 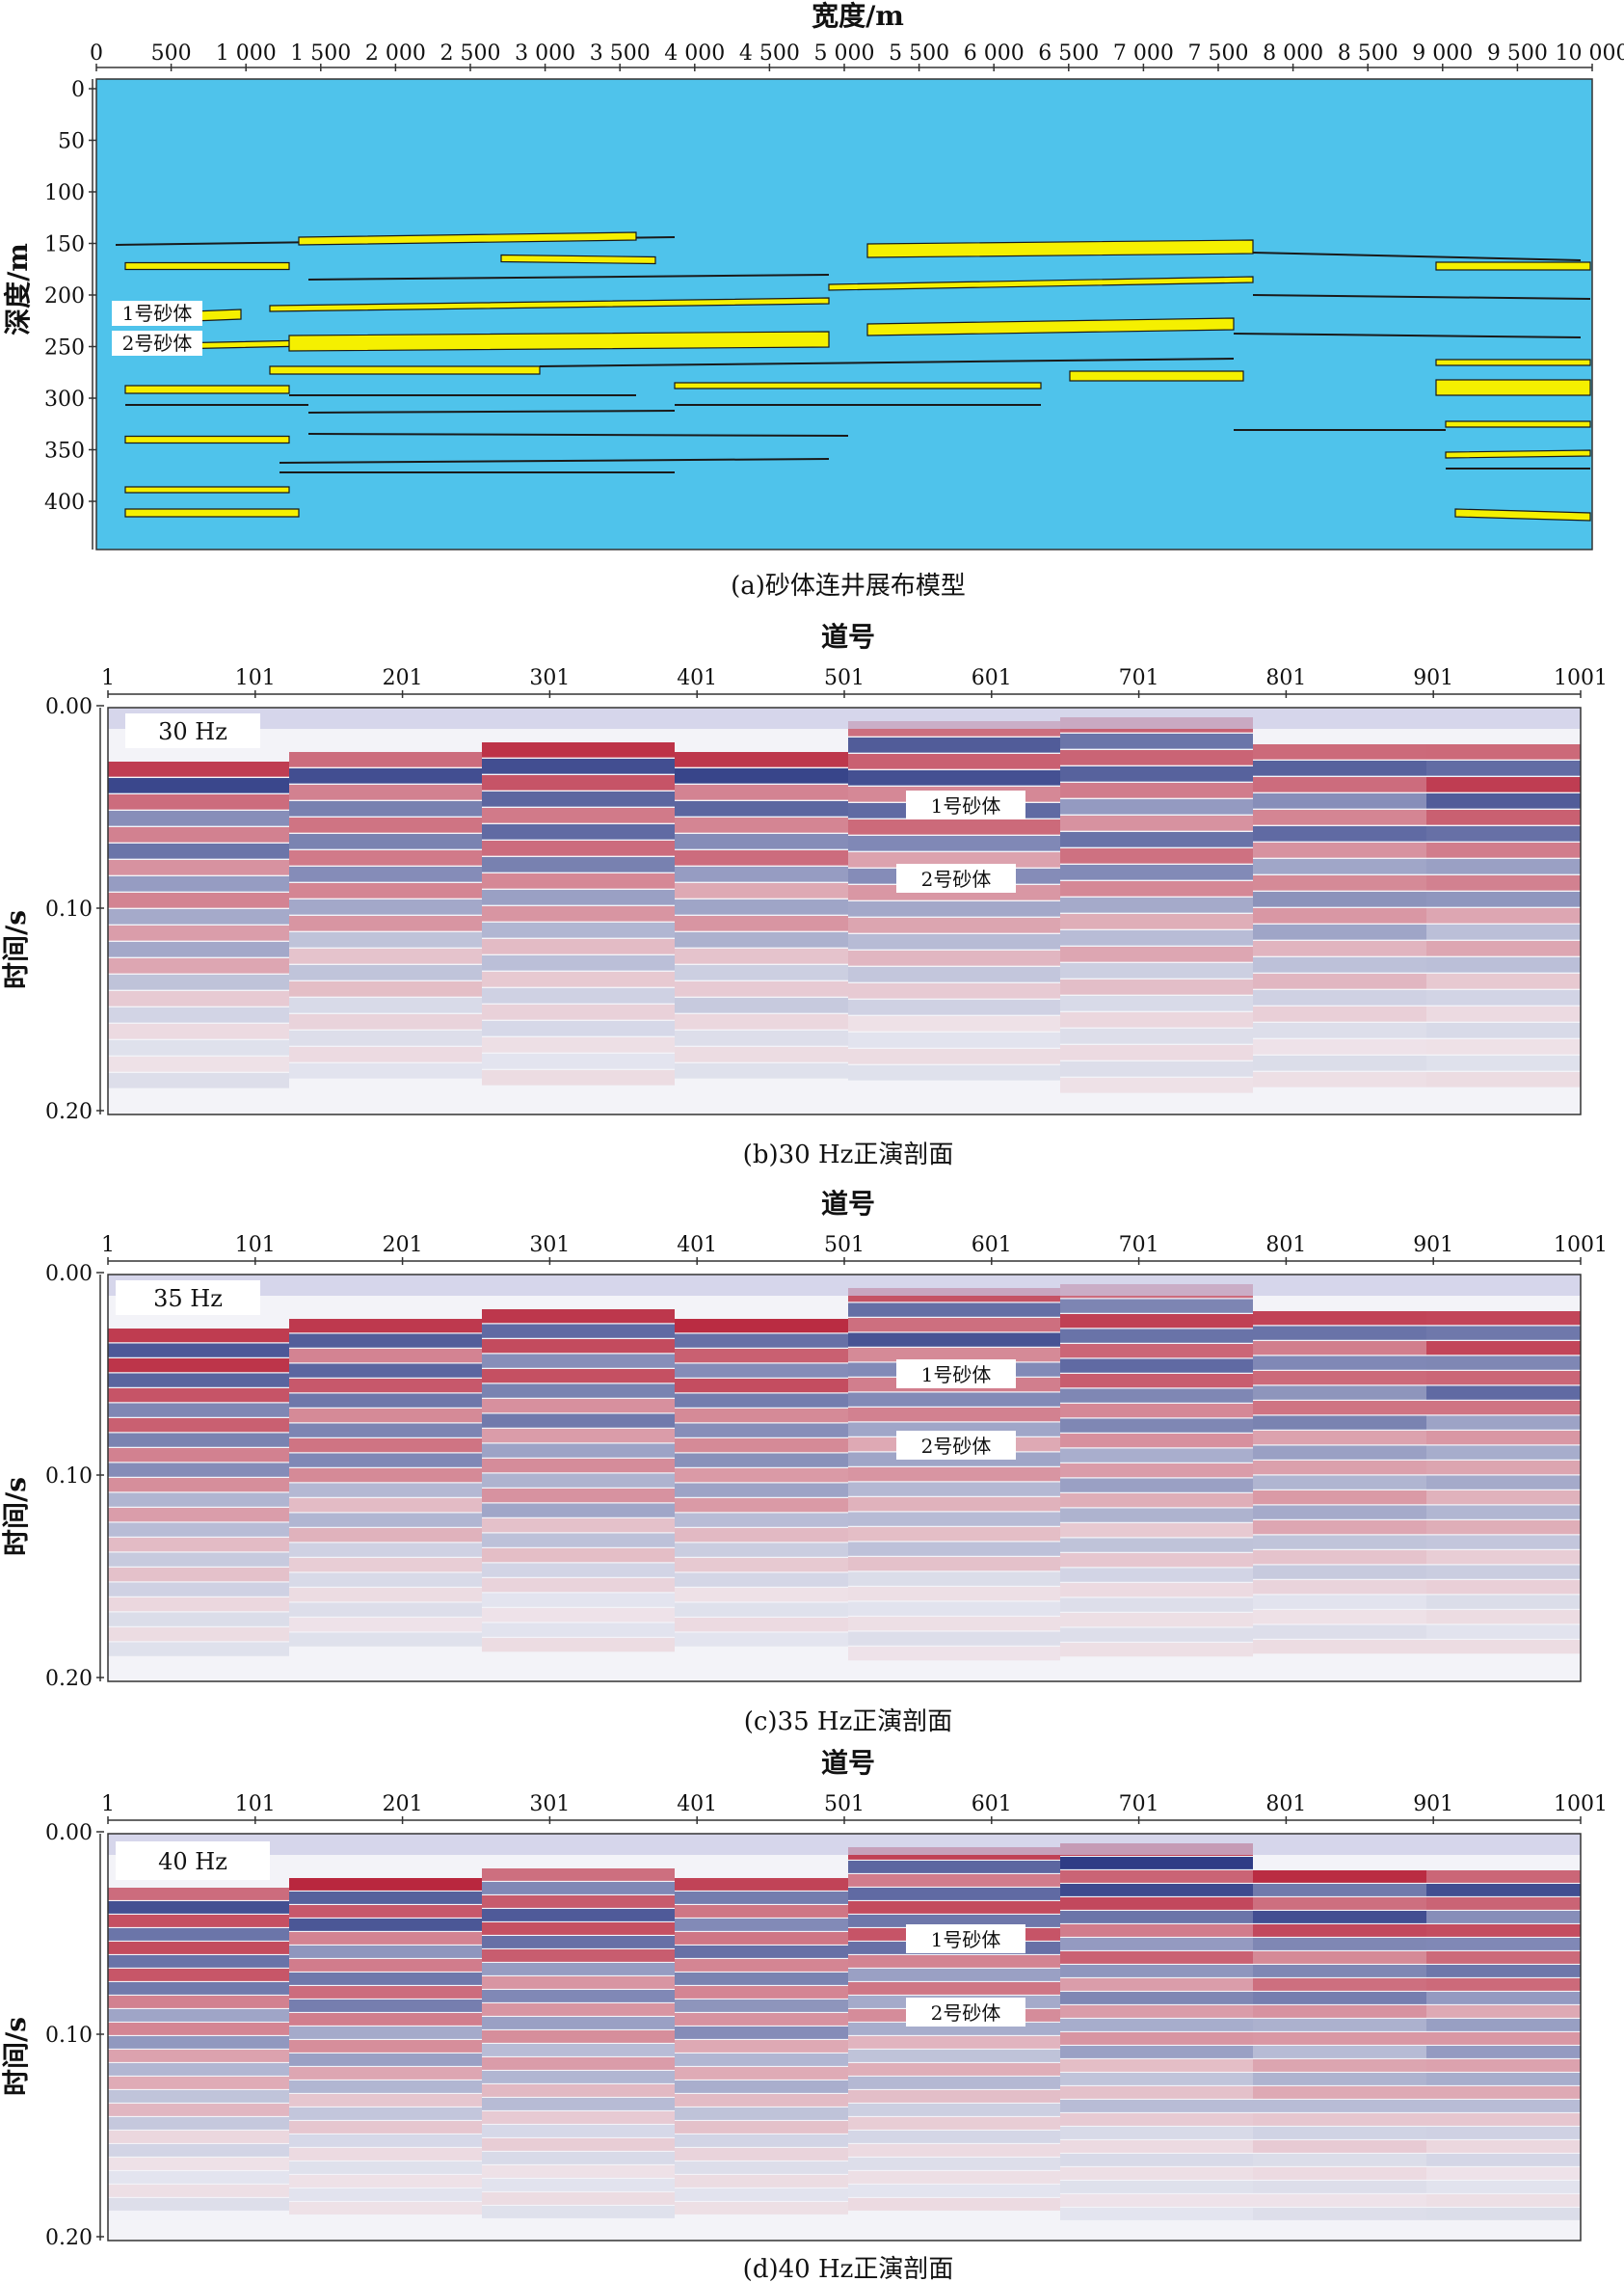 What do you see at coordinates (844, 1844) in the screenshot?
I see `top-band` at bounding box center [844, 1844].